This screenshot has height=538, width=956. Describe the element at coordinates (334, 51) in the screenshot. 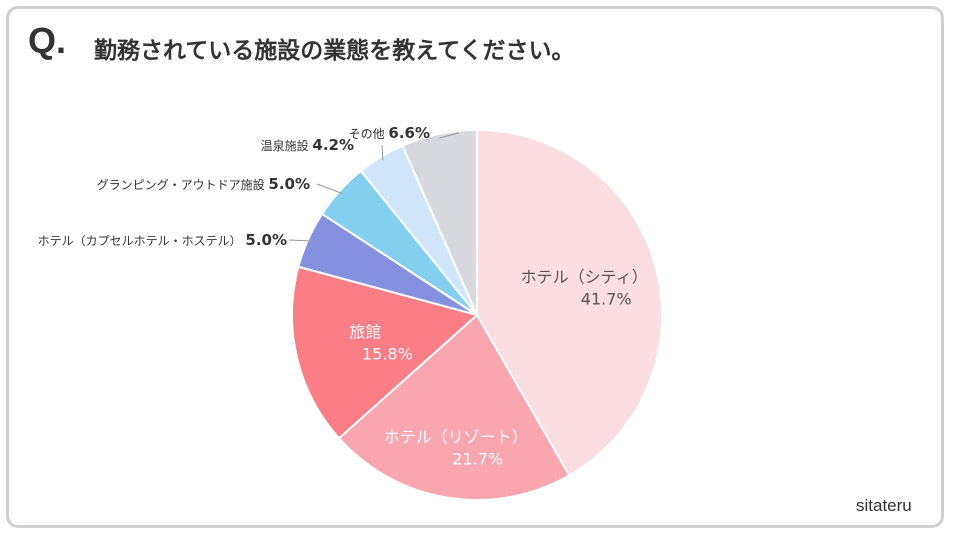

I see `question-title: 勤務されている施設の業態を教えてください。` at that location.